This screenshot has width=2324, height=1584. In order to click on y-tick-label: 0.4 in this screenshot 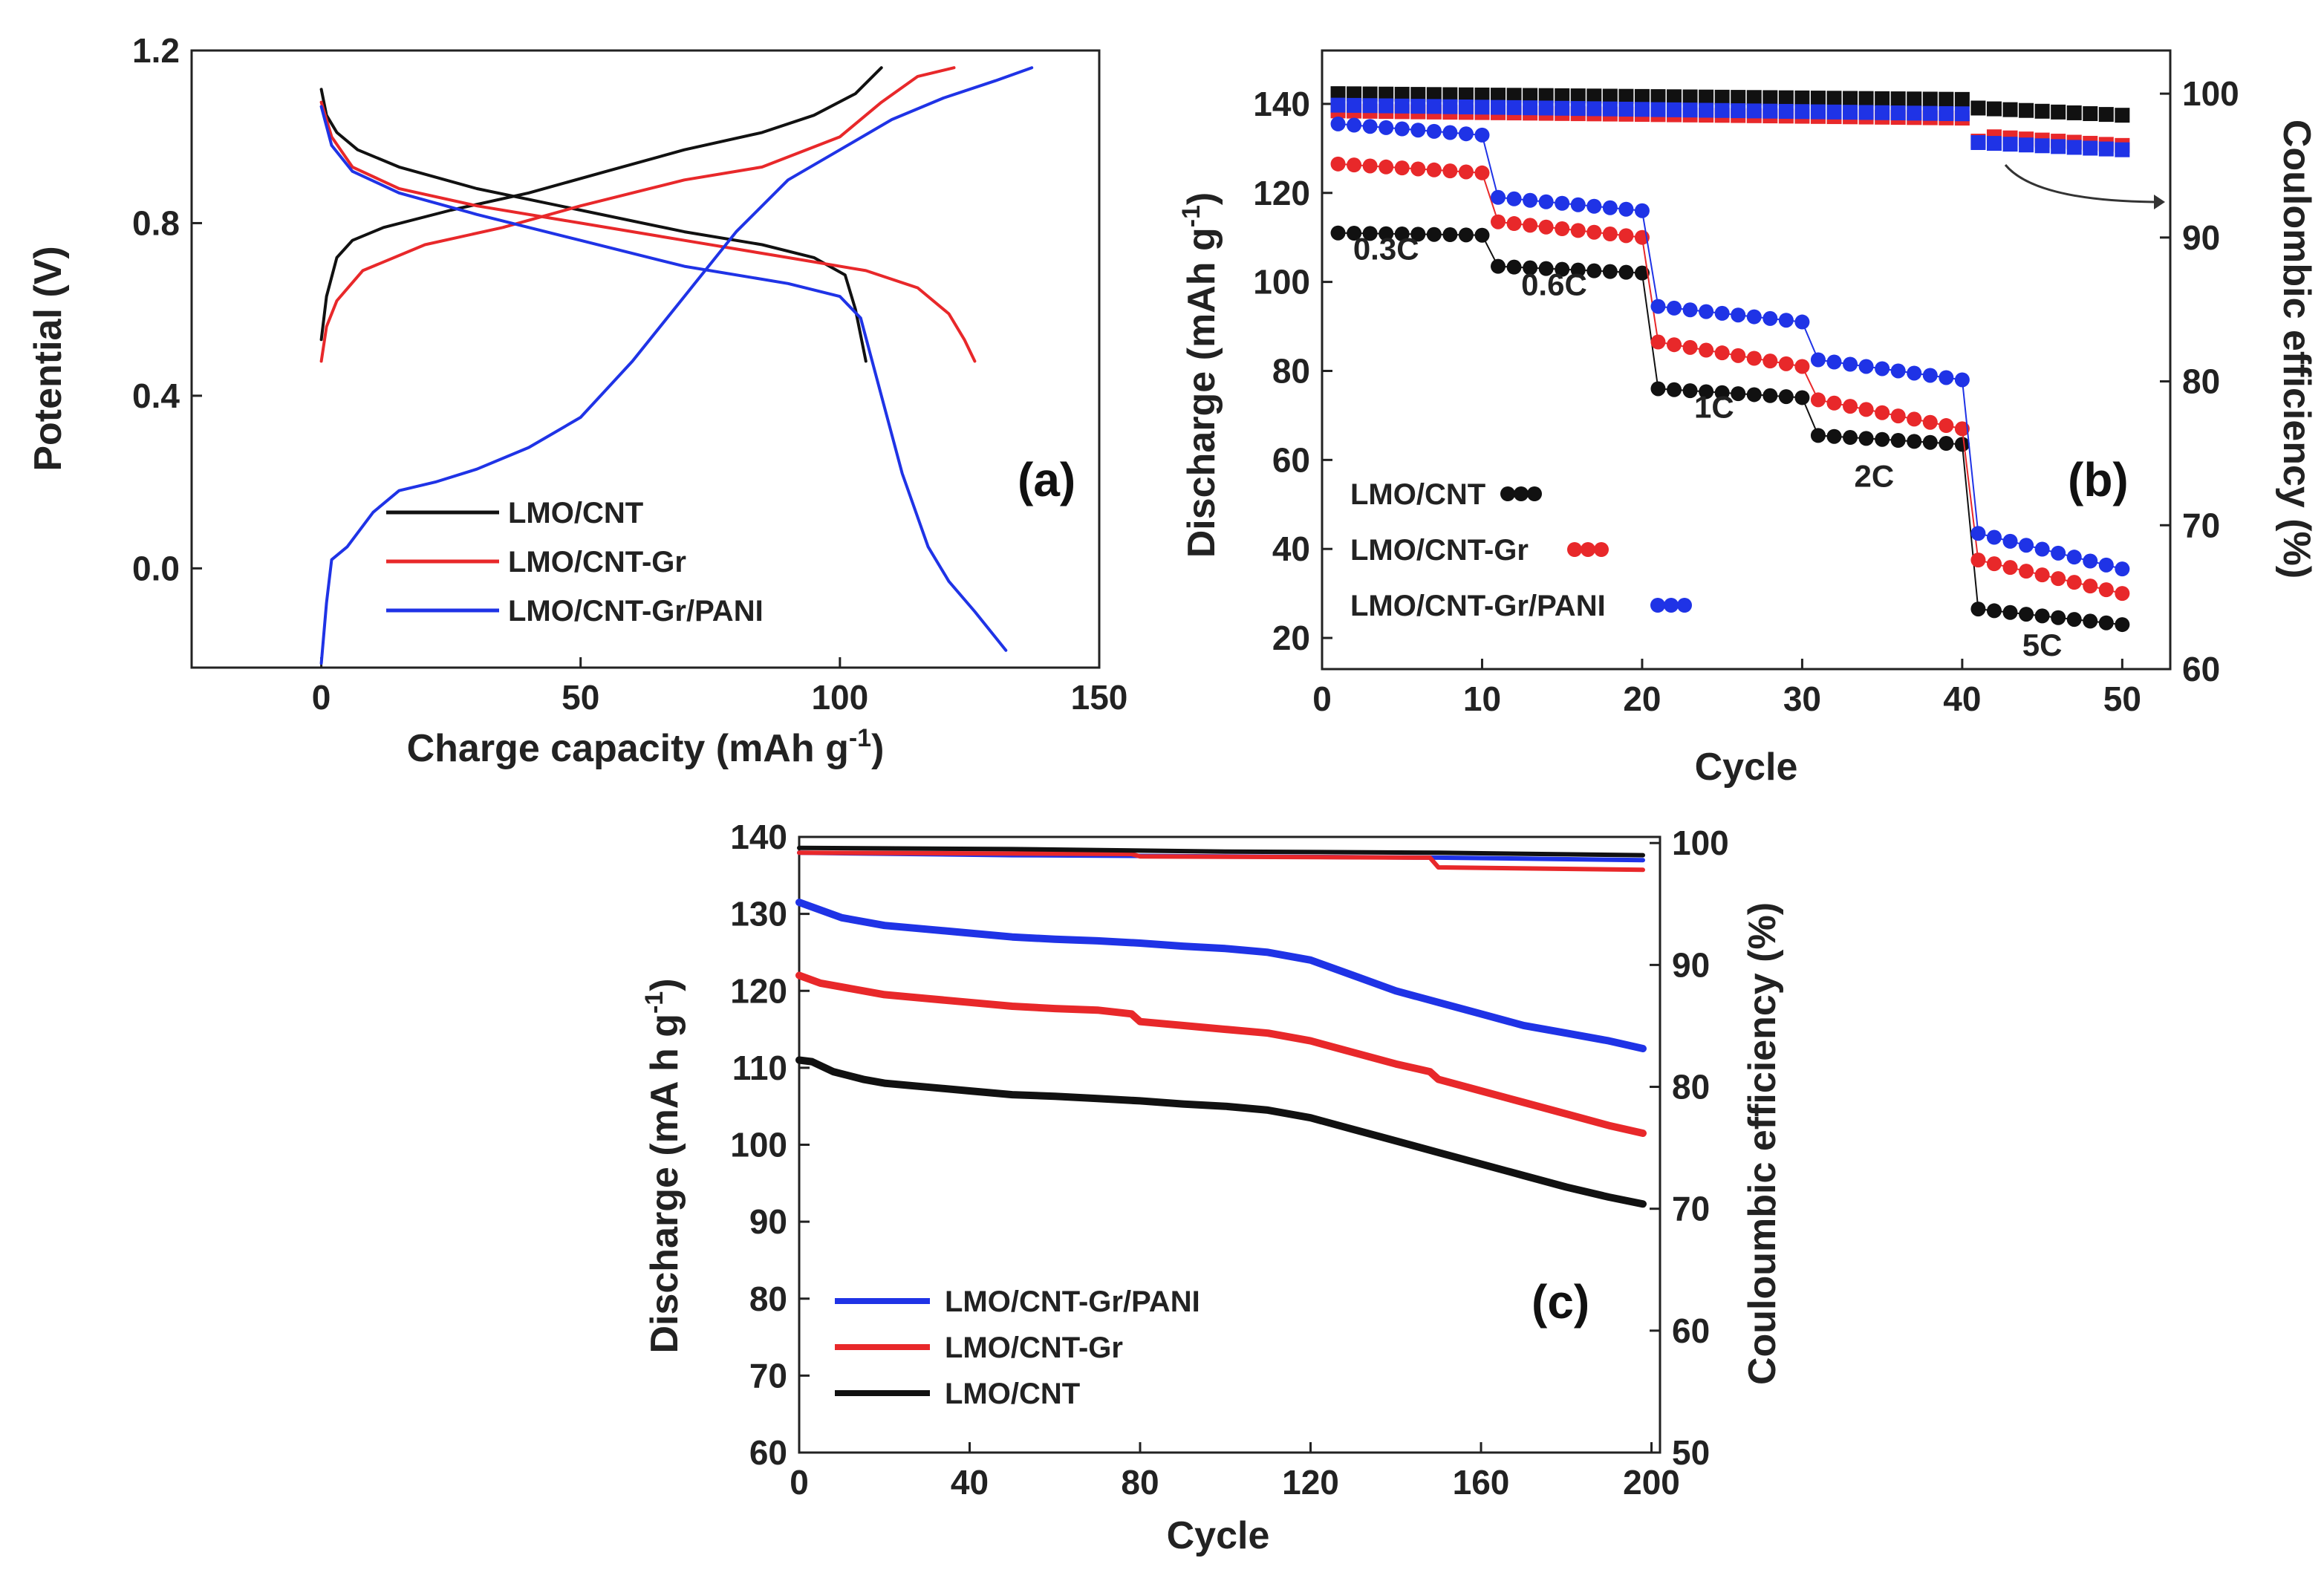, I will do `click(156, 396)`.